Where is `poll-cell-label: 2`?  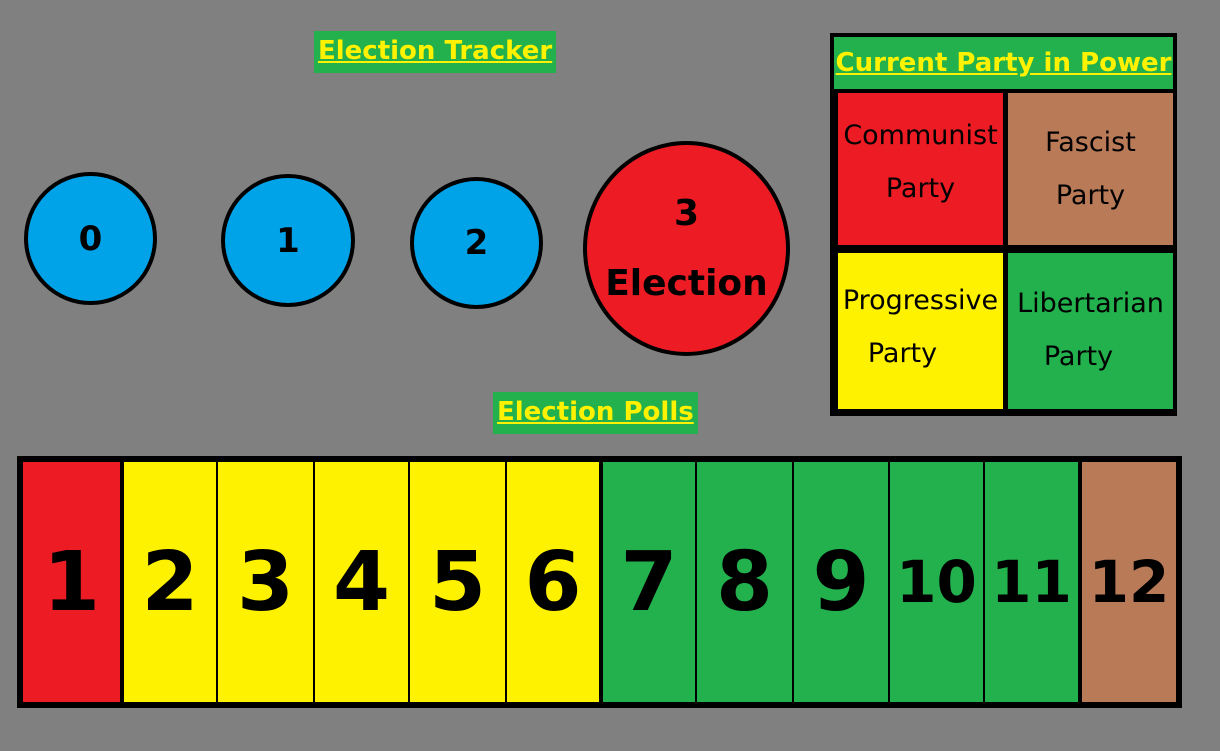 poll-cell-label: 2 is located at coordinates (170, 582).